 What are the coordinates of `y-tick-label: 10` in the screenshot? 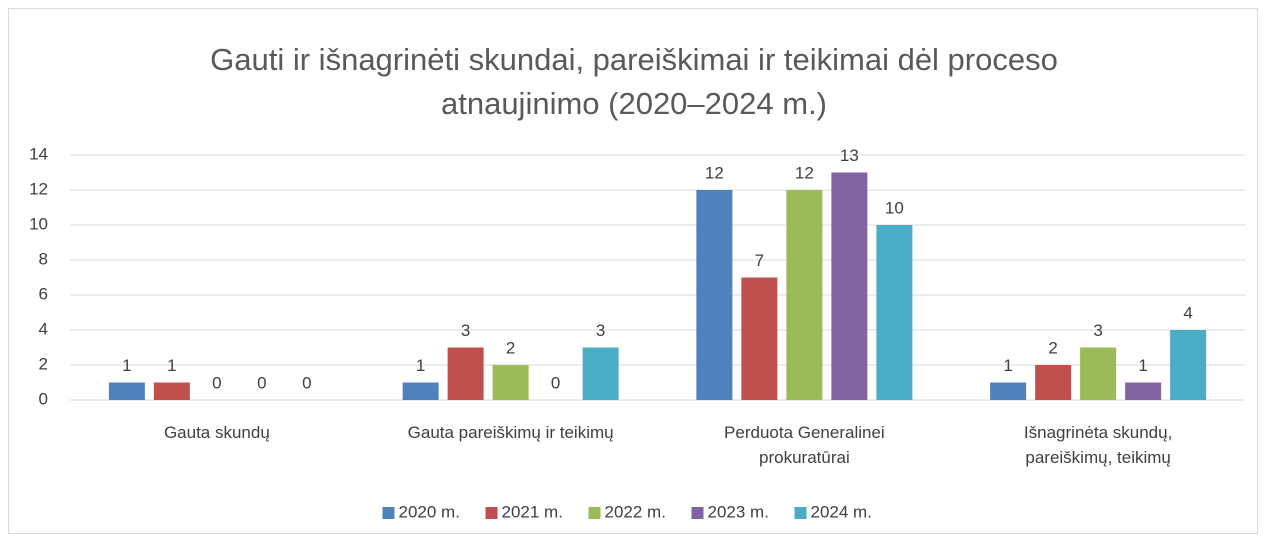 It's located at (38, 223).